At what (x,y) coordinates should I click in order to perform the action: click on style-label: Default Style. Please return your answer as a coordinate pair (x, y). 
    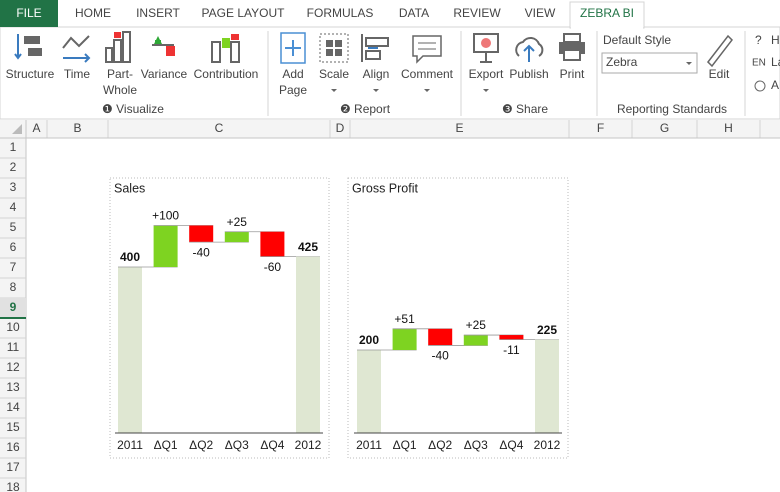
    Looking at the image, I should click on (637, 40).